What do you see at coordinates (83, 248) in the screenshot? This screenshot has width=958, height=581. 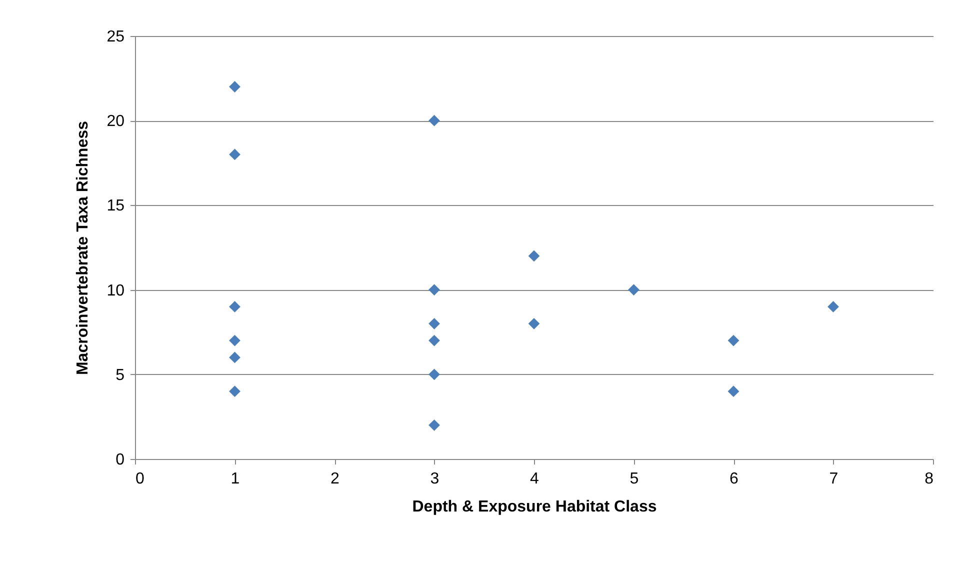 I see `y-axis-title: Macroinvertebrate Taxa Richness` at bounding box center [83, 248].